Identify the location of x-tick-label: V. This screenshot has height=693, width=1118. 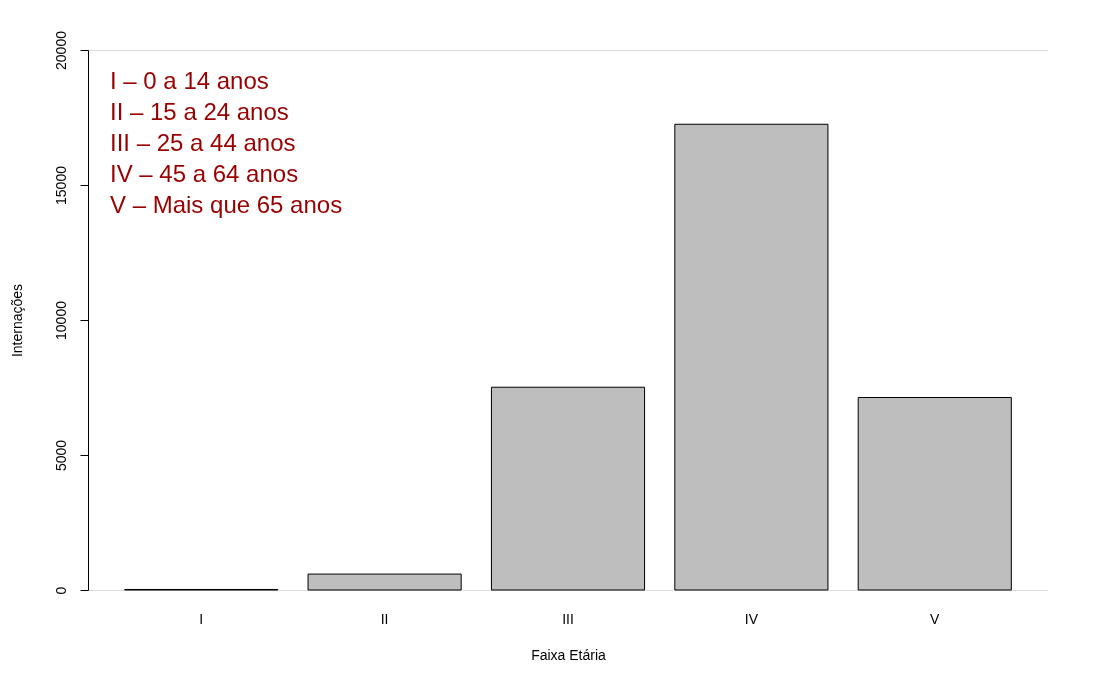
(935, 618).